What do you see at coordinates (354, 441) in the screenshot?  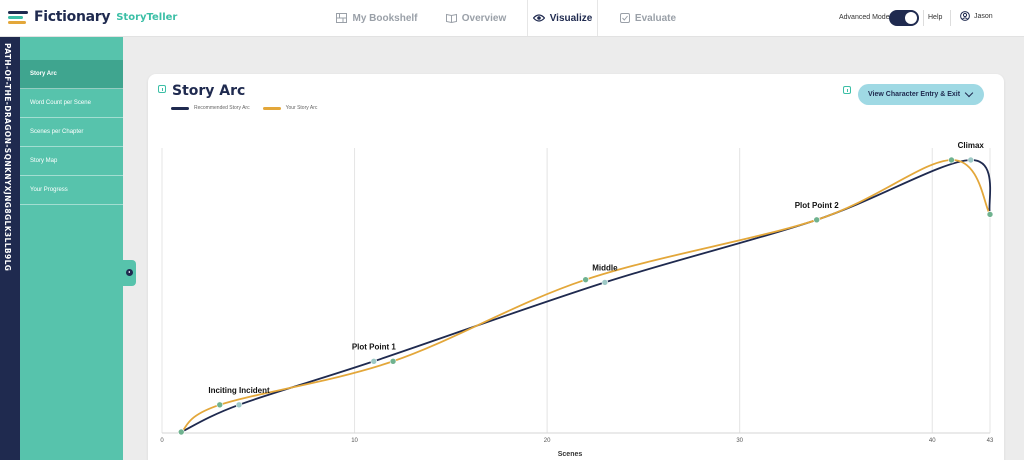 I see `x-tick-label: 10` at bounding box center [354, 441].